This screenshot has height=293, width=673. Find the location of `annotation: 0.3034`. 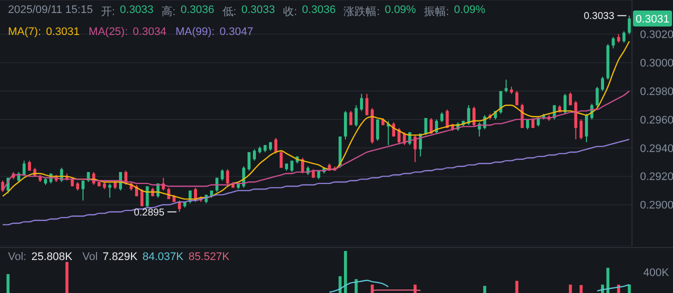

annotation: 0.3034 is located at coordinates (149, 32).